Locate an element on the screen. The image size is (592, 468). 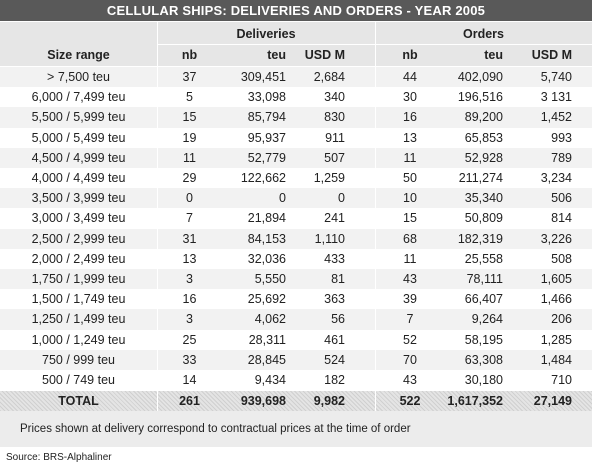
group-header: Deliveries is located at coordinates (266, 34).